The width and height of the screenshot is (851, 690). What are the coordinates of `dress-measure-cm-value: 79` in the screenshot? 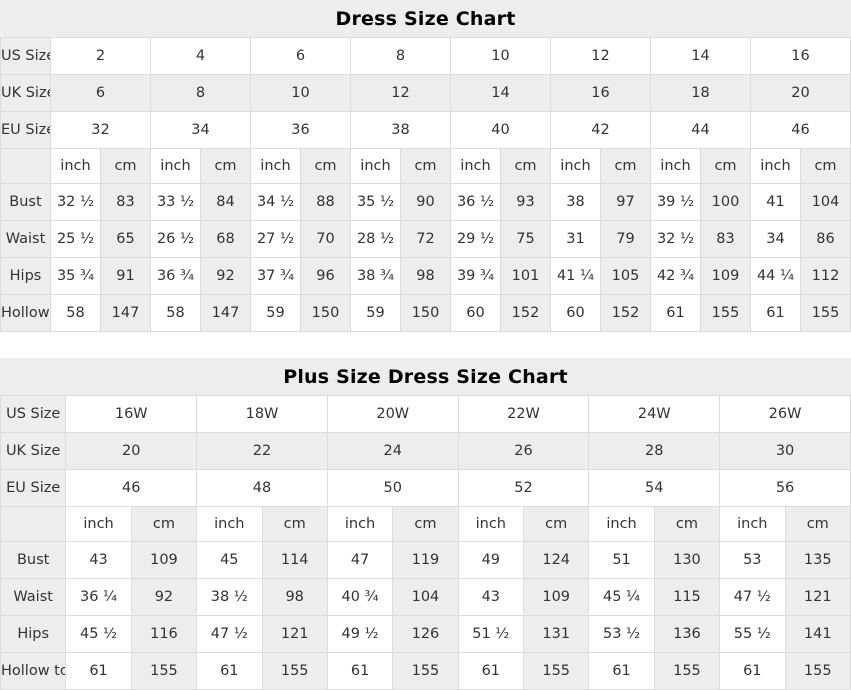 It's located at (625, 239).